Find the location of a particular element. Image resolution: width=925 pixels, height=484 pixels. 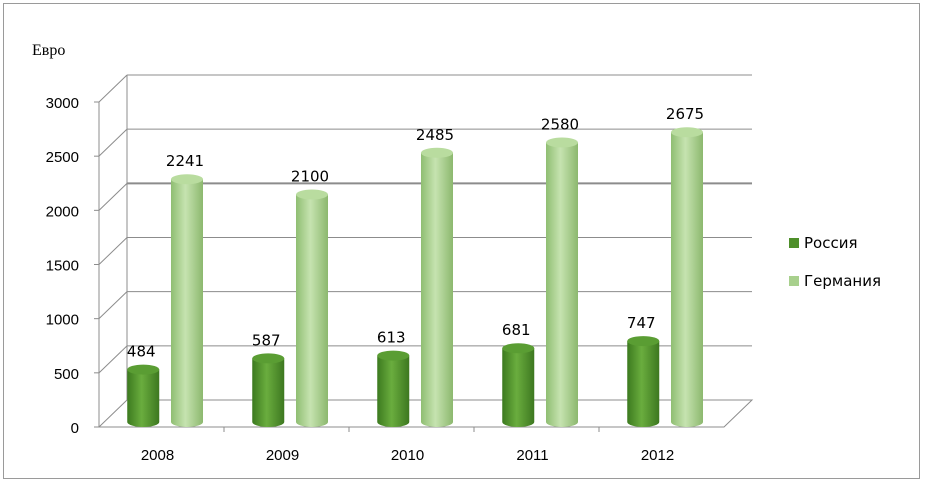

data-label: 587 is located at coordinates (266, 340).